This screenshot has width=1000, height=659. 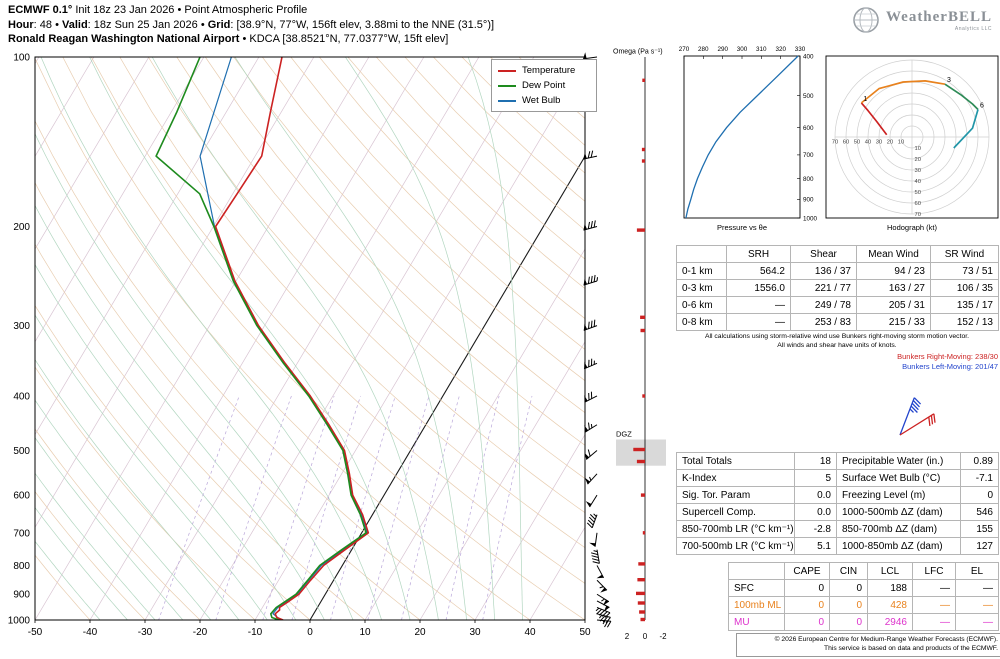 What do you see at coordinates (823, 322) in the screenshot?
I see `srh-value-cell: 253 / 83` at bounding box center [823, 322].